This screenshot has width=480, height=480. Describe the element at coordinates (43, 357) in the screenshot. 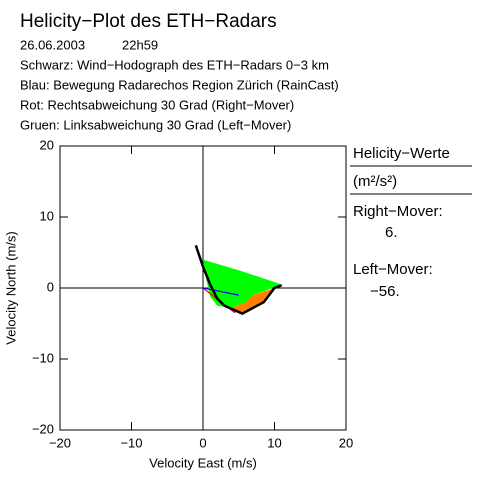

I see `y-tick-label: −10` at that location.